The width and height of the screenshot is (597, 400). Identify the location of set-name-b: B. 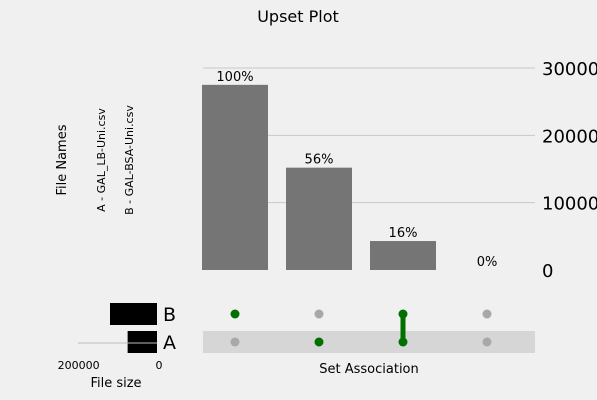
(169, 315).